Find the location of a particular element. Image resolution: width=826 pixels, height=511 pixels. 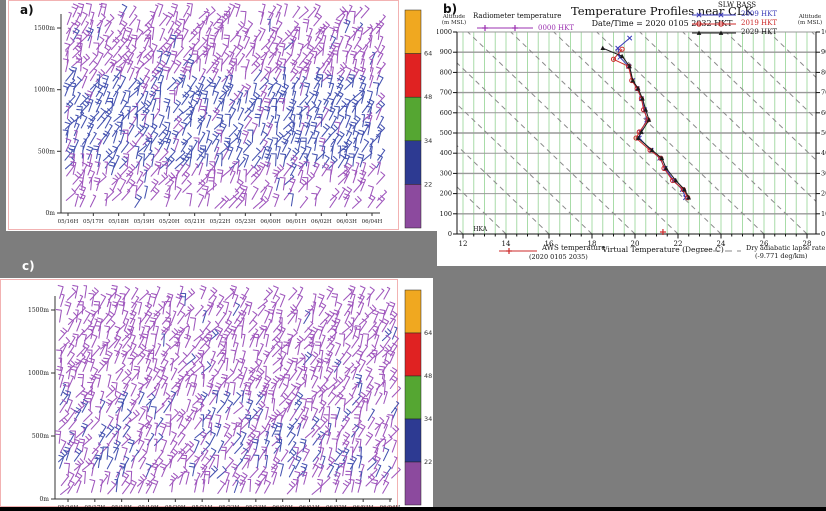

svg-text: 05/23H is located at coordinates (245, 222).